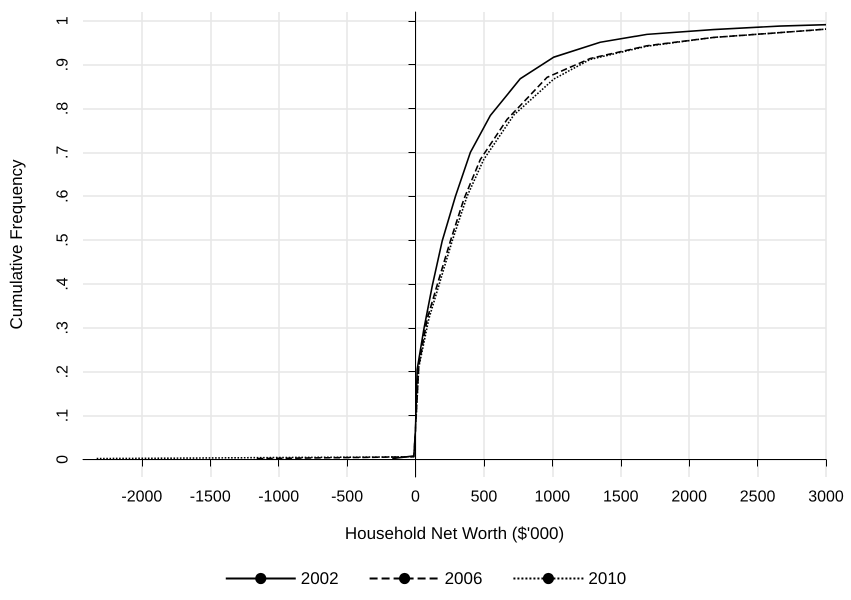  I want to click on x-tick-label: 1000, so click(552, 497).